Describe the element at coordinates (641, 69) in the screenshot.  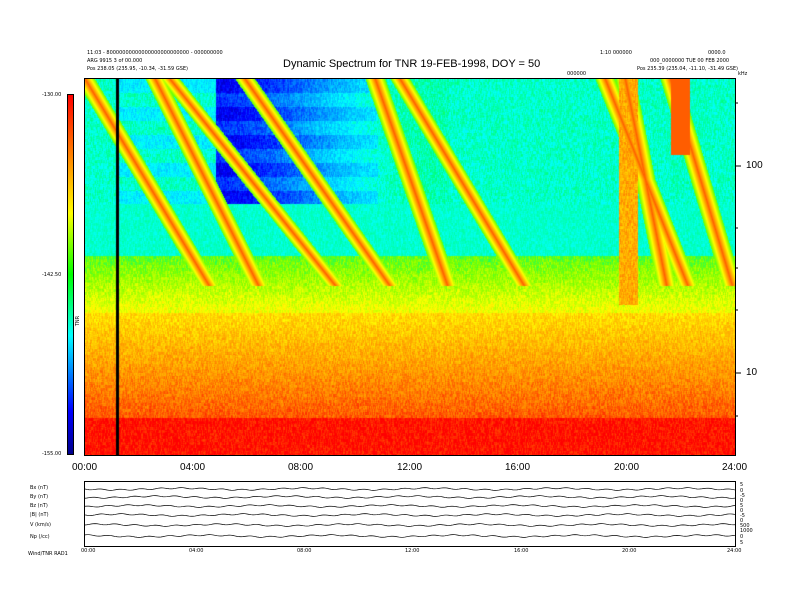
I see `pos-label-right: Pos` at that location.